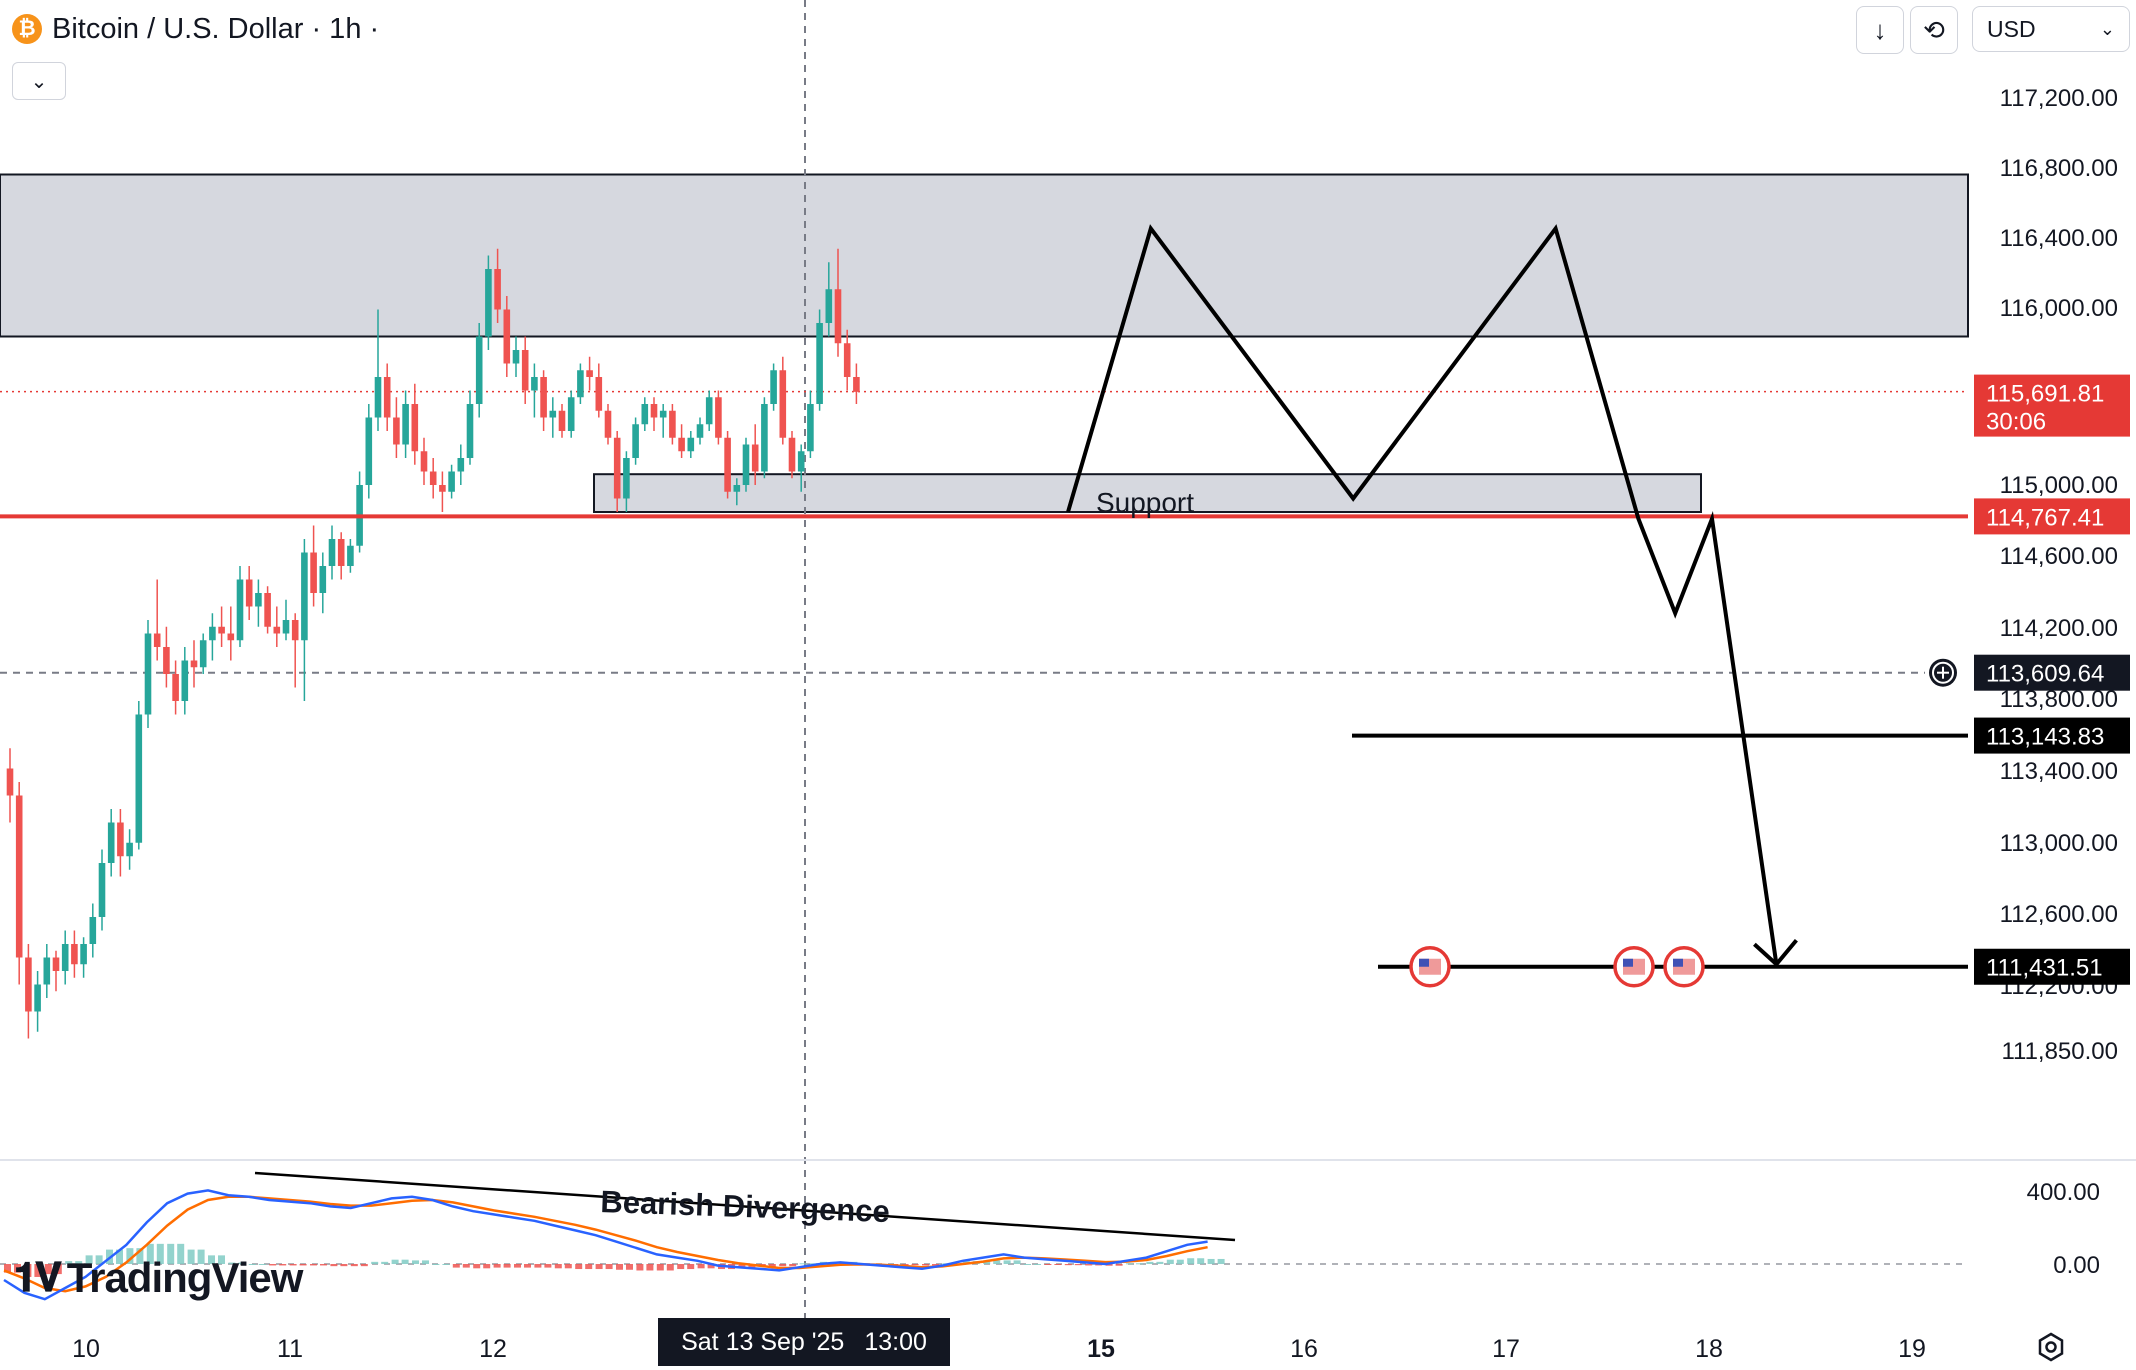 This screenshot has width=2136, height=1370. Describe the element at coordinates (2059, 238) in the screenshot. I see `price-tick-label: 116,400.00` at that location.